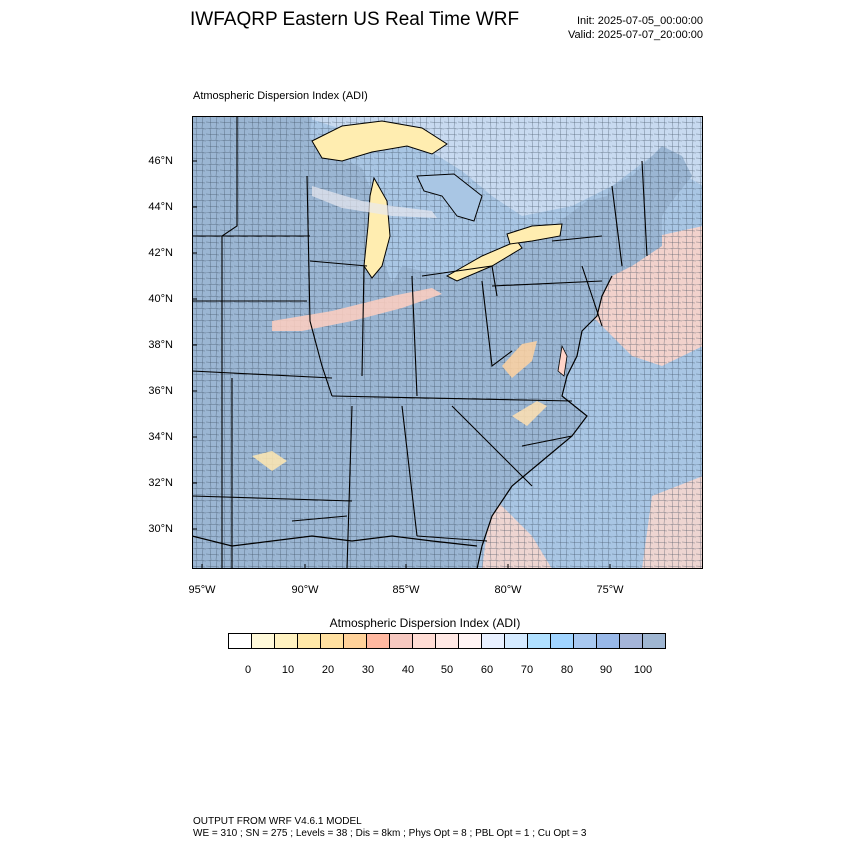 The height and width of the screenshot is (850, 850). What do you see at coordinates (355, 19) in the screenshot?
I see `plot-title: IWFAQRP Eastern US Real Time WRF` at bounding box center [355, 19].